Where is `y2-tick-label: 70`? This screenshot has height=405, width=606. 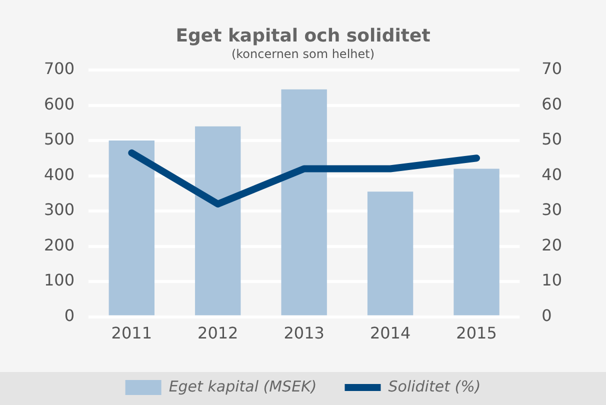 y2-tick-label: 70 is located at coordinates (552, 68).